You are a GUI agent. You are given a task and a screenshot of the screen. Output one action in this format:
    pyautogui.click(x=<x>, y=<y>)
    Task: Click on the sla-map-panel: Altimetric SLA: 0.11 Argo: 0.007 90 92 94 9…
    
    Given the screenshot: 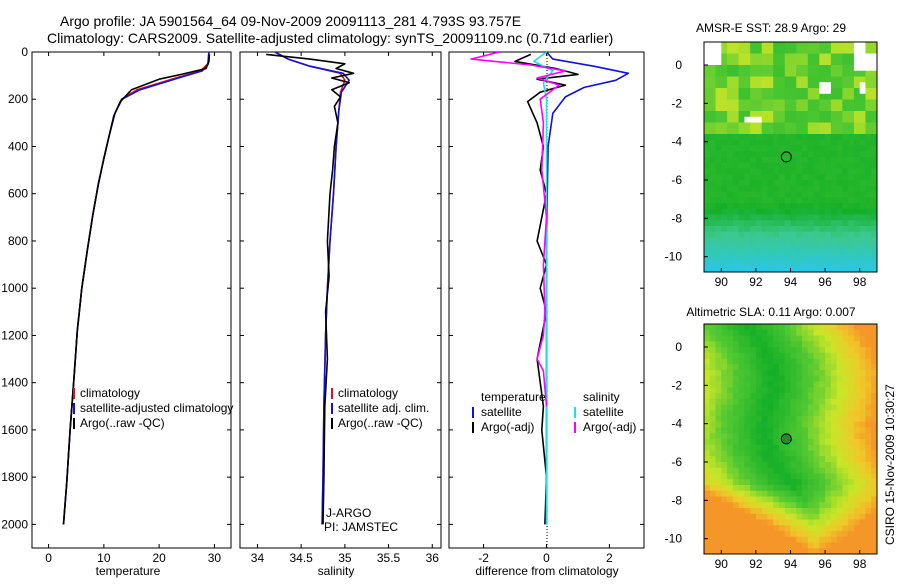 What is the action you would take?
    pyautogui.click(x=771, y=438)
    